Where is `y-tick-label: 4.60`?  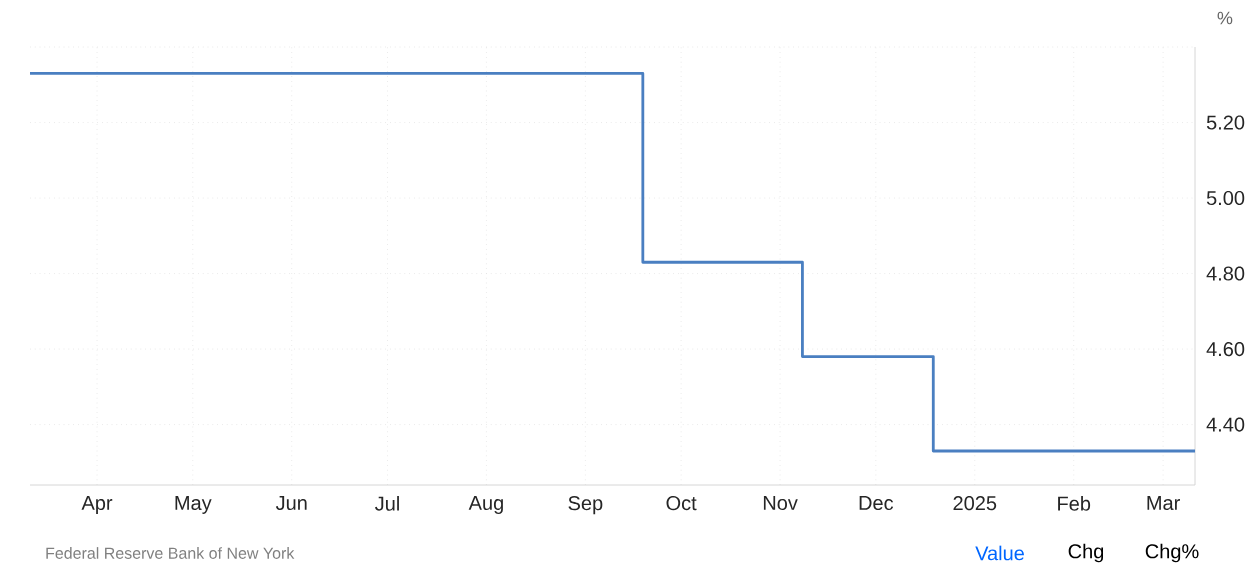 y-tick-label: 4.60 is located at coordinates (1225, 349).